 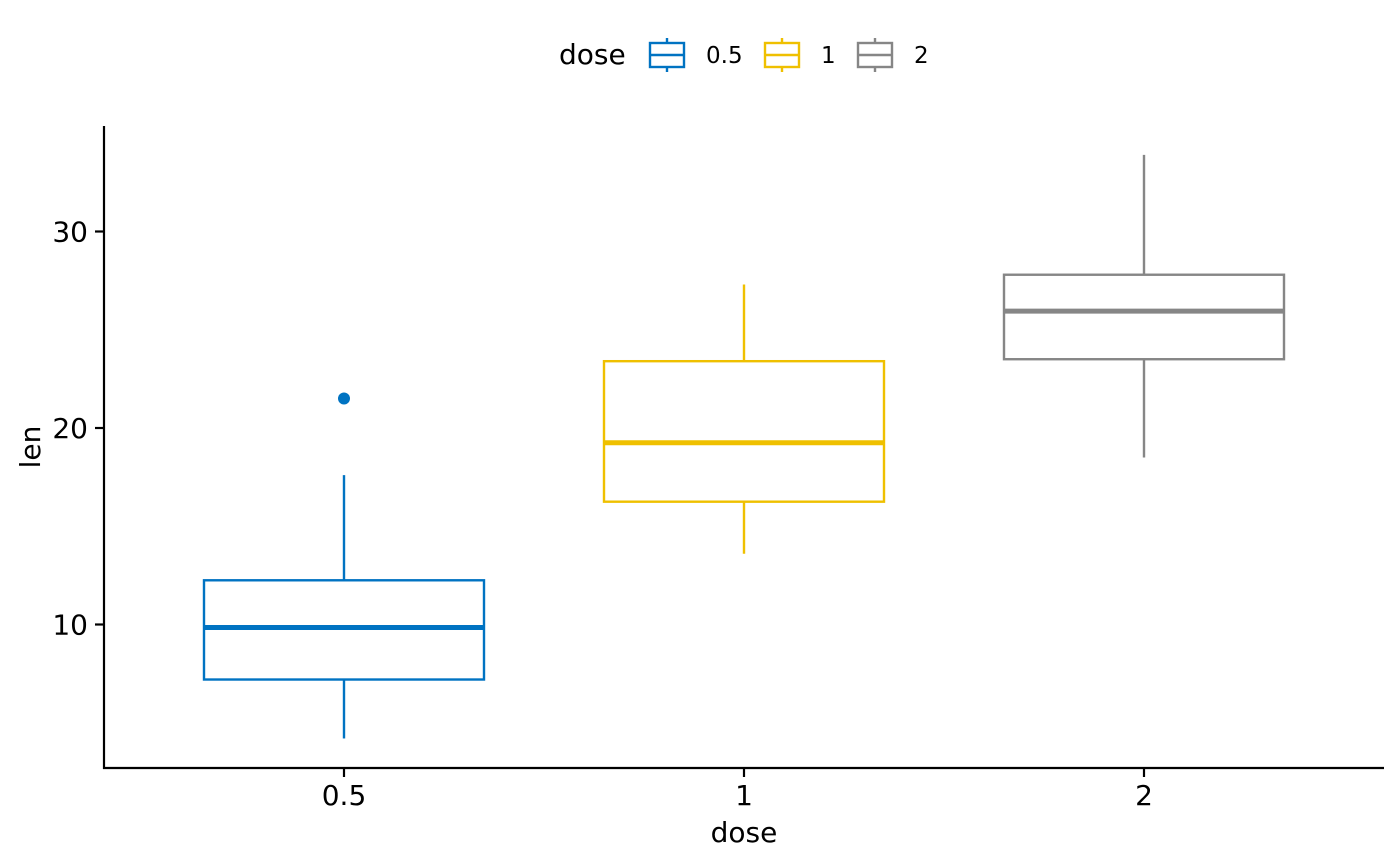 What do you see at coordinates (344, 795) in the screenshot?
I see `x-tick-label: 0.5` at bounding box center [344, 795].